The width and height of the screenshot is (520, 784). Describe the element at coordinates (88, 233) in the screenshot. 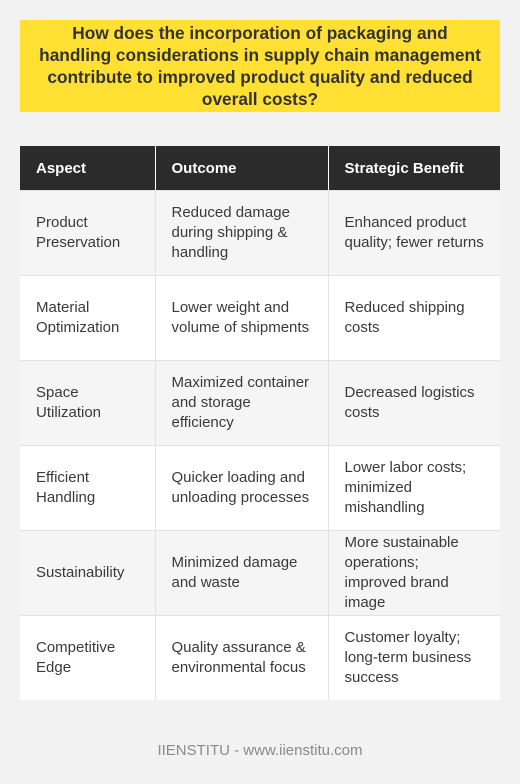

I see `cell-aspect: Product Preservation` at that location.